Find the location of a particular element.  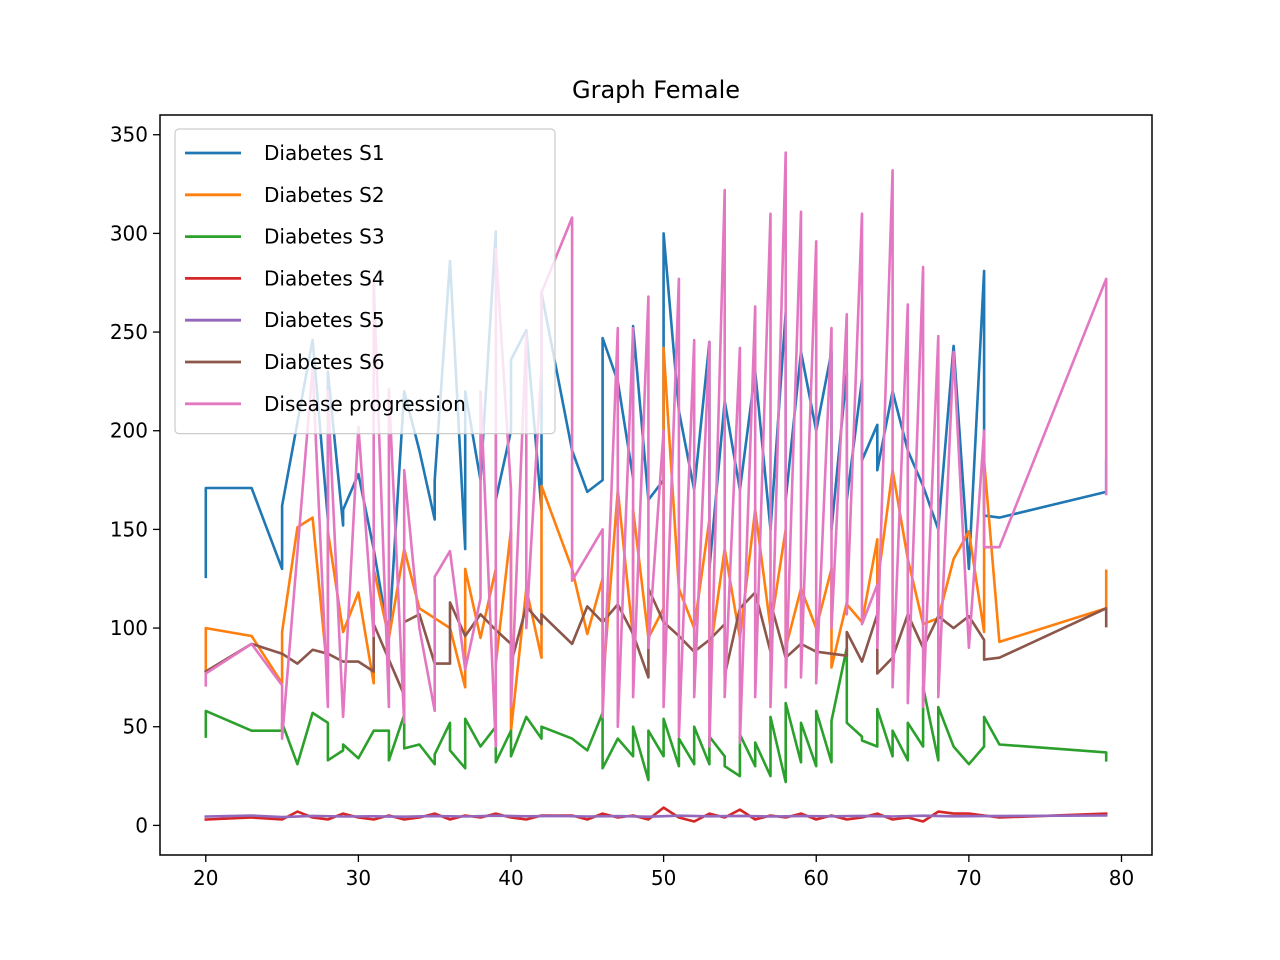

legend-label: Diabetes S4 is located at coordinates (324, 278).